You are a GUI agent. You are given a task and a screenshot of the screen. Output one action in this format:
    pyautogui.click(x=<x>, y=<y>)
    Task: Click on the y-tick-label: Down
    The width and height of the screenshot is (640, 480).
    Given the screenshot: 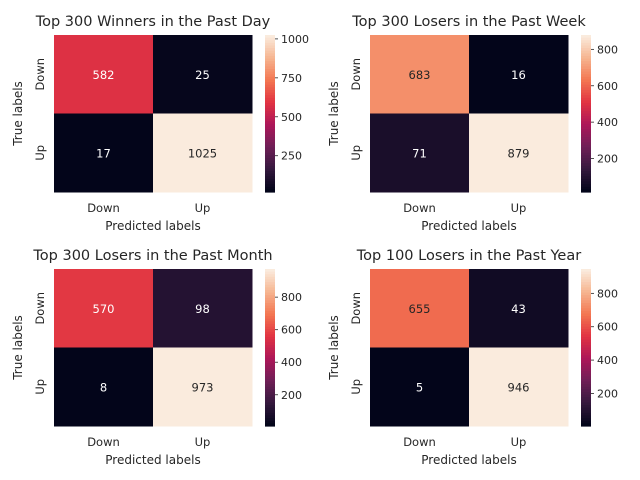 What is the action you would take?
    pyautogui.click(x=356, y=308)
    